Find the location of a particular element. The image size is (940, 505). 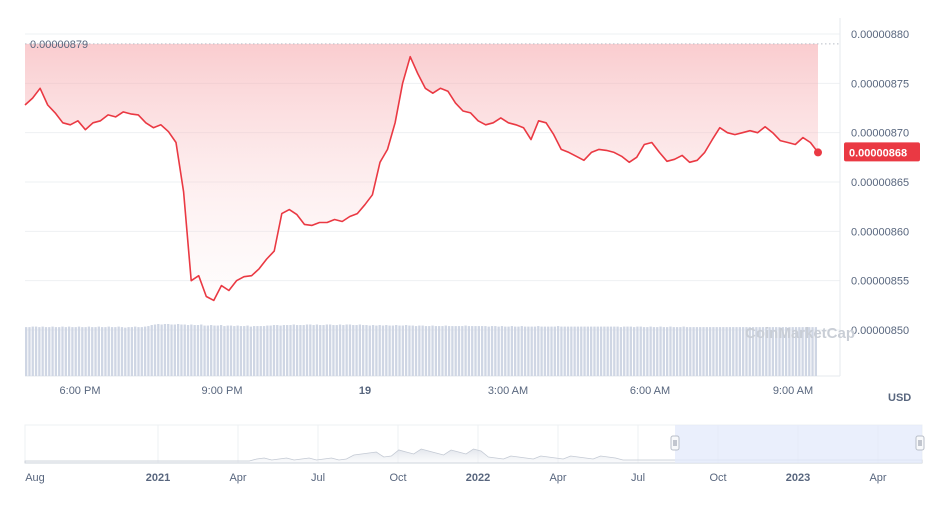

x-tick-label: 9:00 AM is located at coordinates (793, 391).